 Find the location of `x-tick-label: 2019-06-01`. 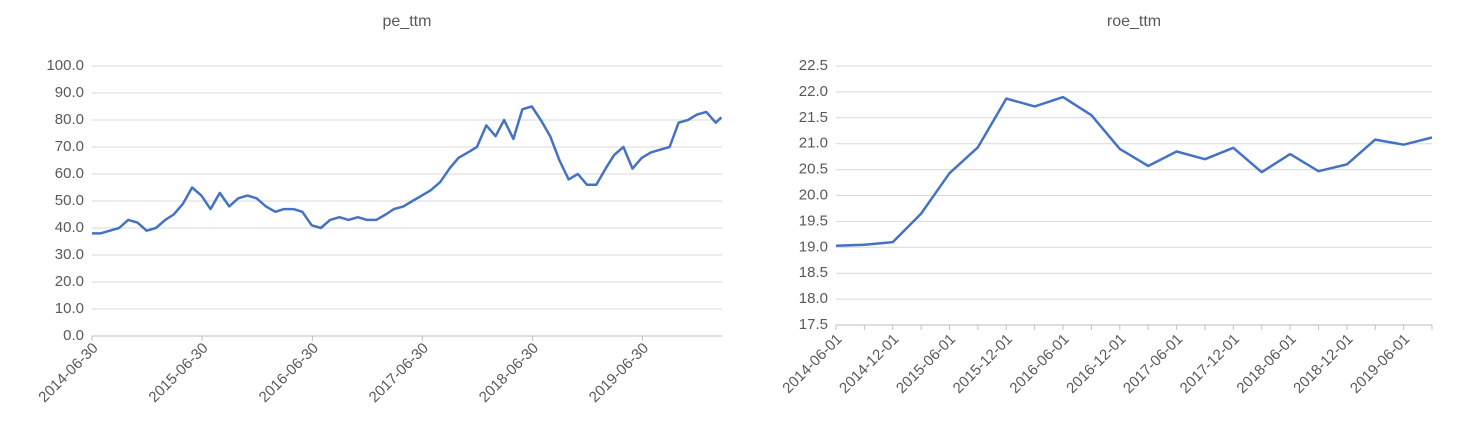

x-tick-label: 2019-06-01 is located at coordinates (1380, 364).